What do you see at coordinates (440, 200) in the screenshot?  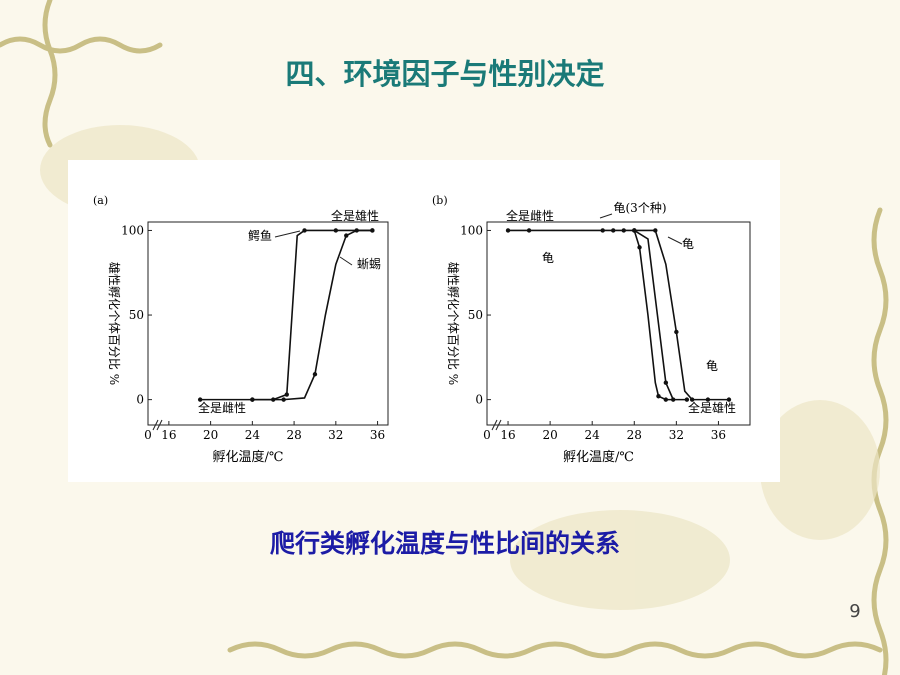 I see `panel-label: (b)` at bounding box center [440, 200].